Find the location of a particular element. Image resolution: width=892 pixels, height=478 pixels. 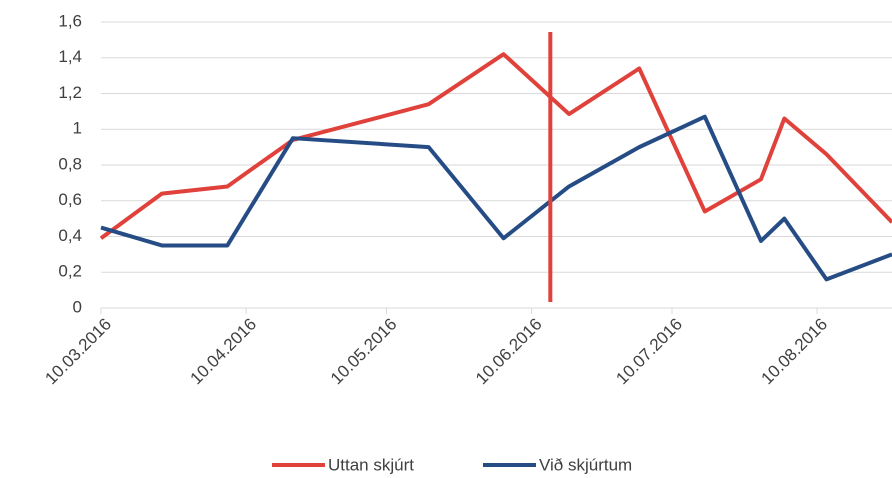

y-tick-label: 1 is located at coordinates (77, 128).